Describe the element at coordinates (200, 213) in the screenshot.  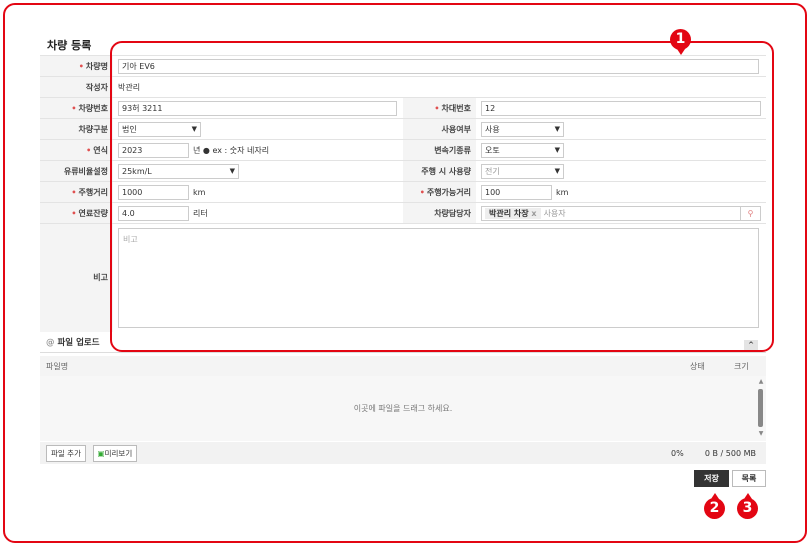
I see `fuel-left-unit: 리터` at that location.